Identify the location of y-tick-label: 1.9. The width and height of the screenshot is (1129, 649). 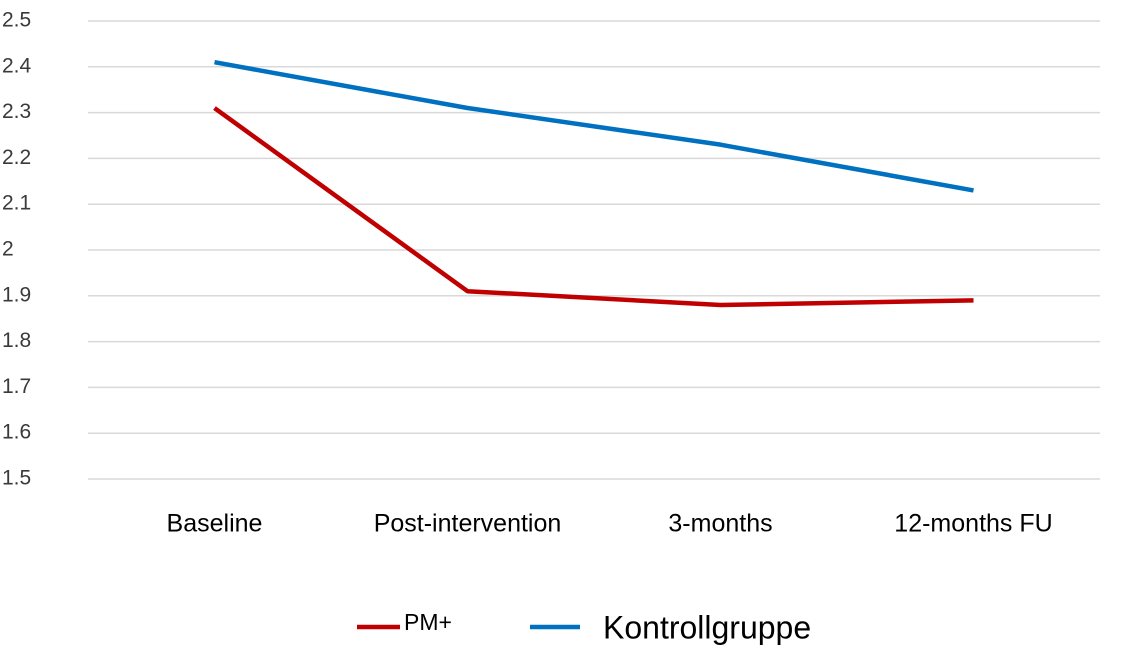
(16, 294).